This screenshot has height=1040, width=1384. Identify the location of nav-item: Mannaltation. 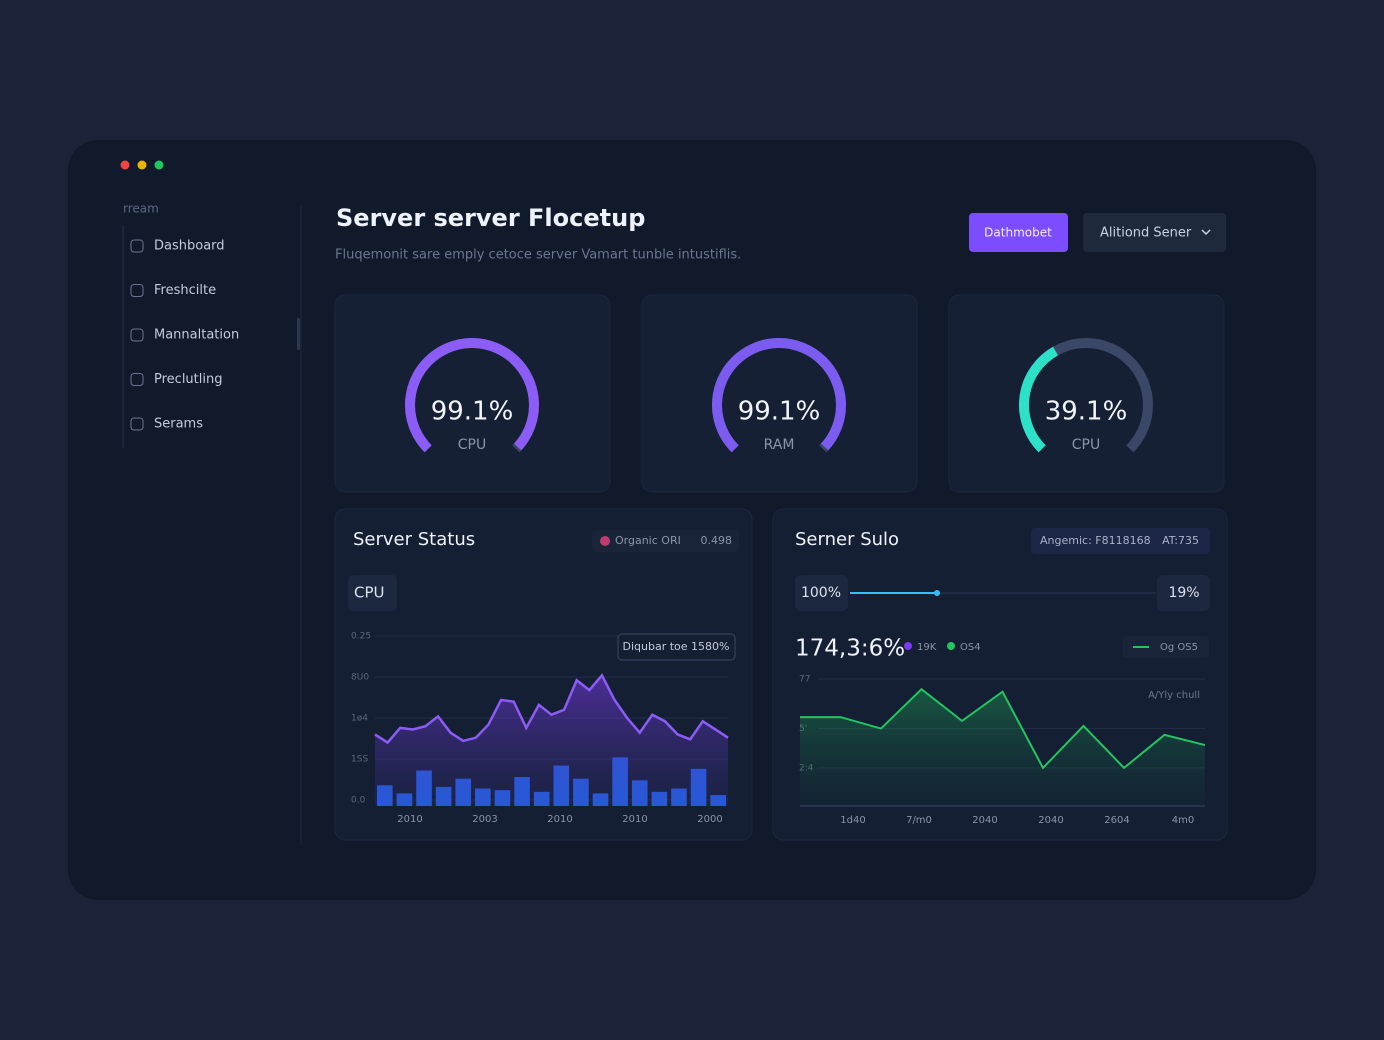
(196, 335).